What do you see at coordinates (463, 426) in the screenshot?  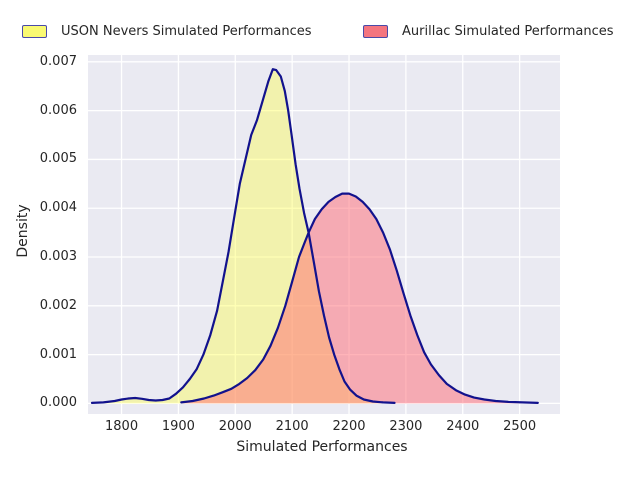 I see `x-tick-label: 2400` at bounding box center [463, 426].